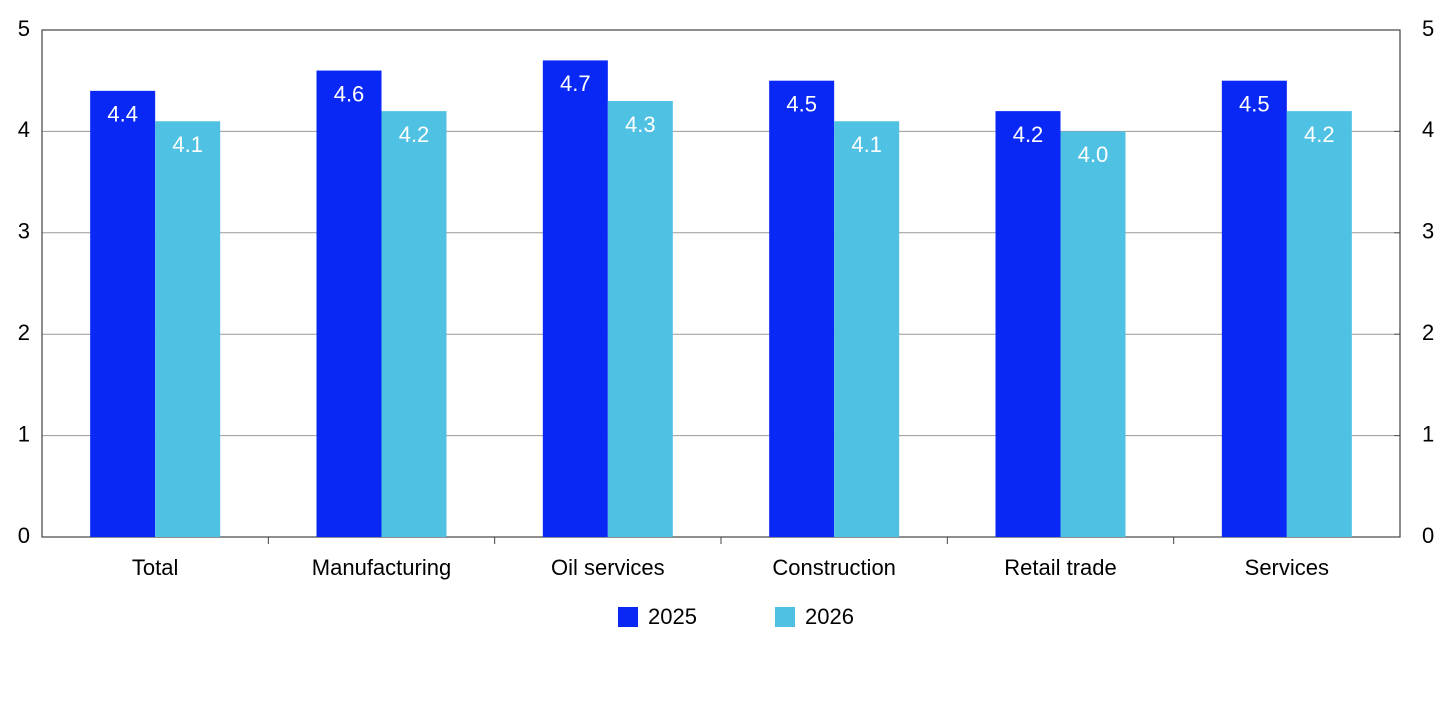 This screenshot has height=713, width=1445. I want to click on y2-tick-label: 4, so click(1428, 129).